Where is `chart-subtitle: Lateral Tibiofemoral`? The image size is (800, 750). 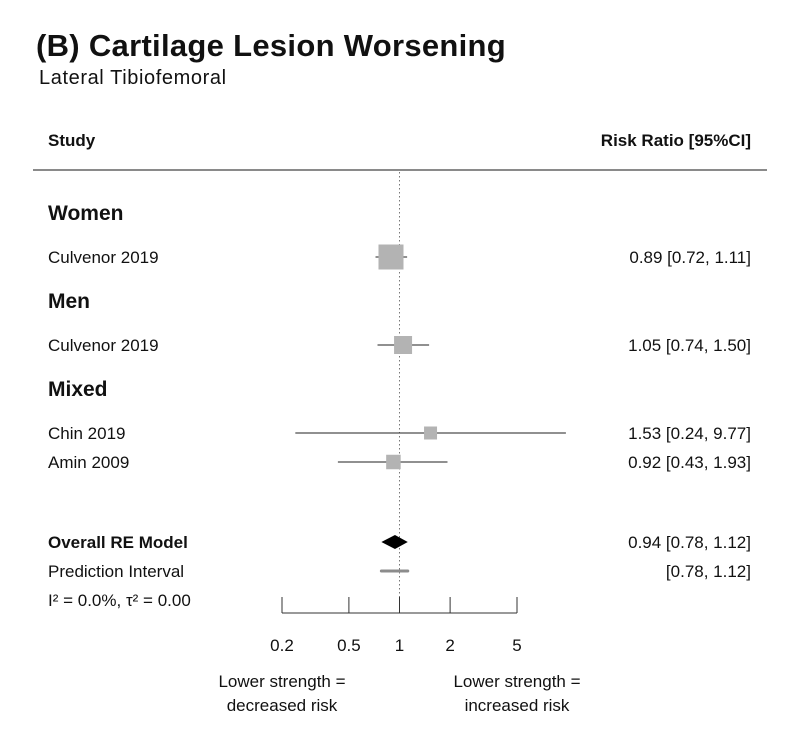
chart-subtitle: Lateral Tibiofemoral is located at coordinates (133, 78).